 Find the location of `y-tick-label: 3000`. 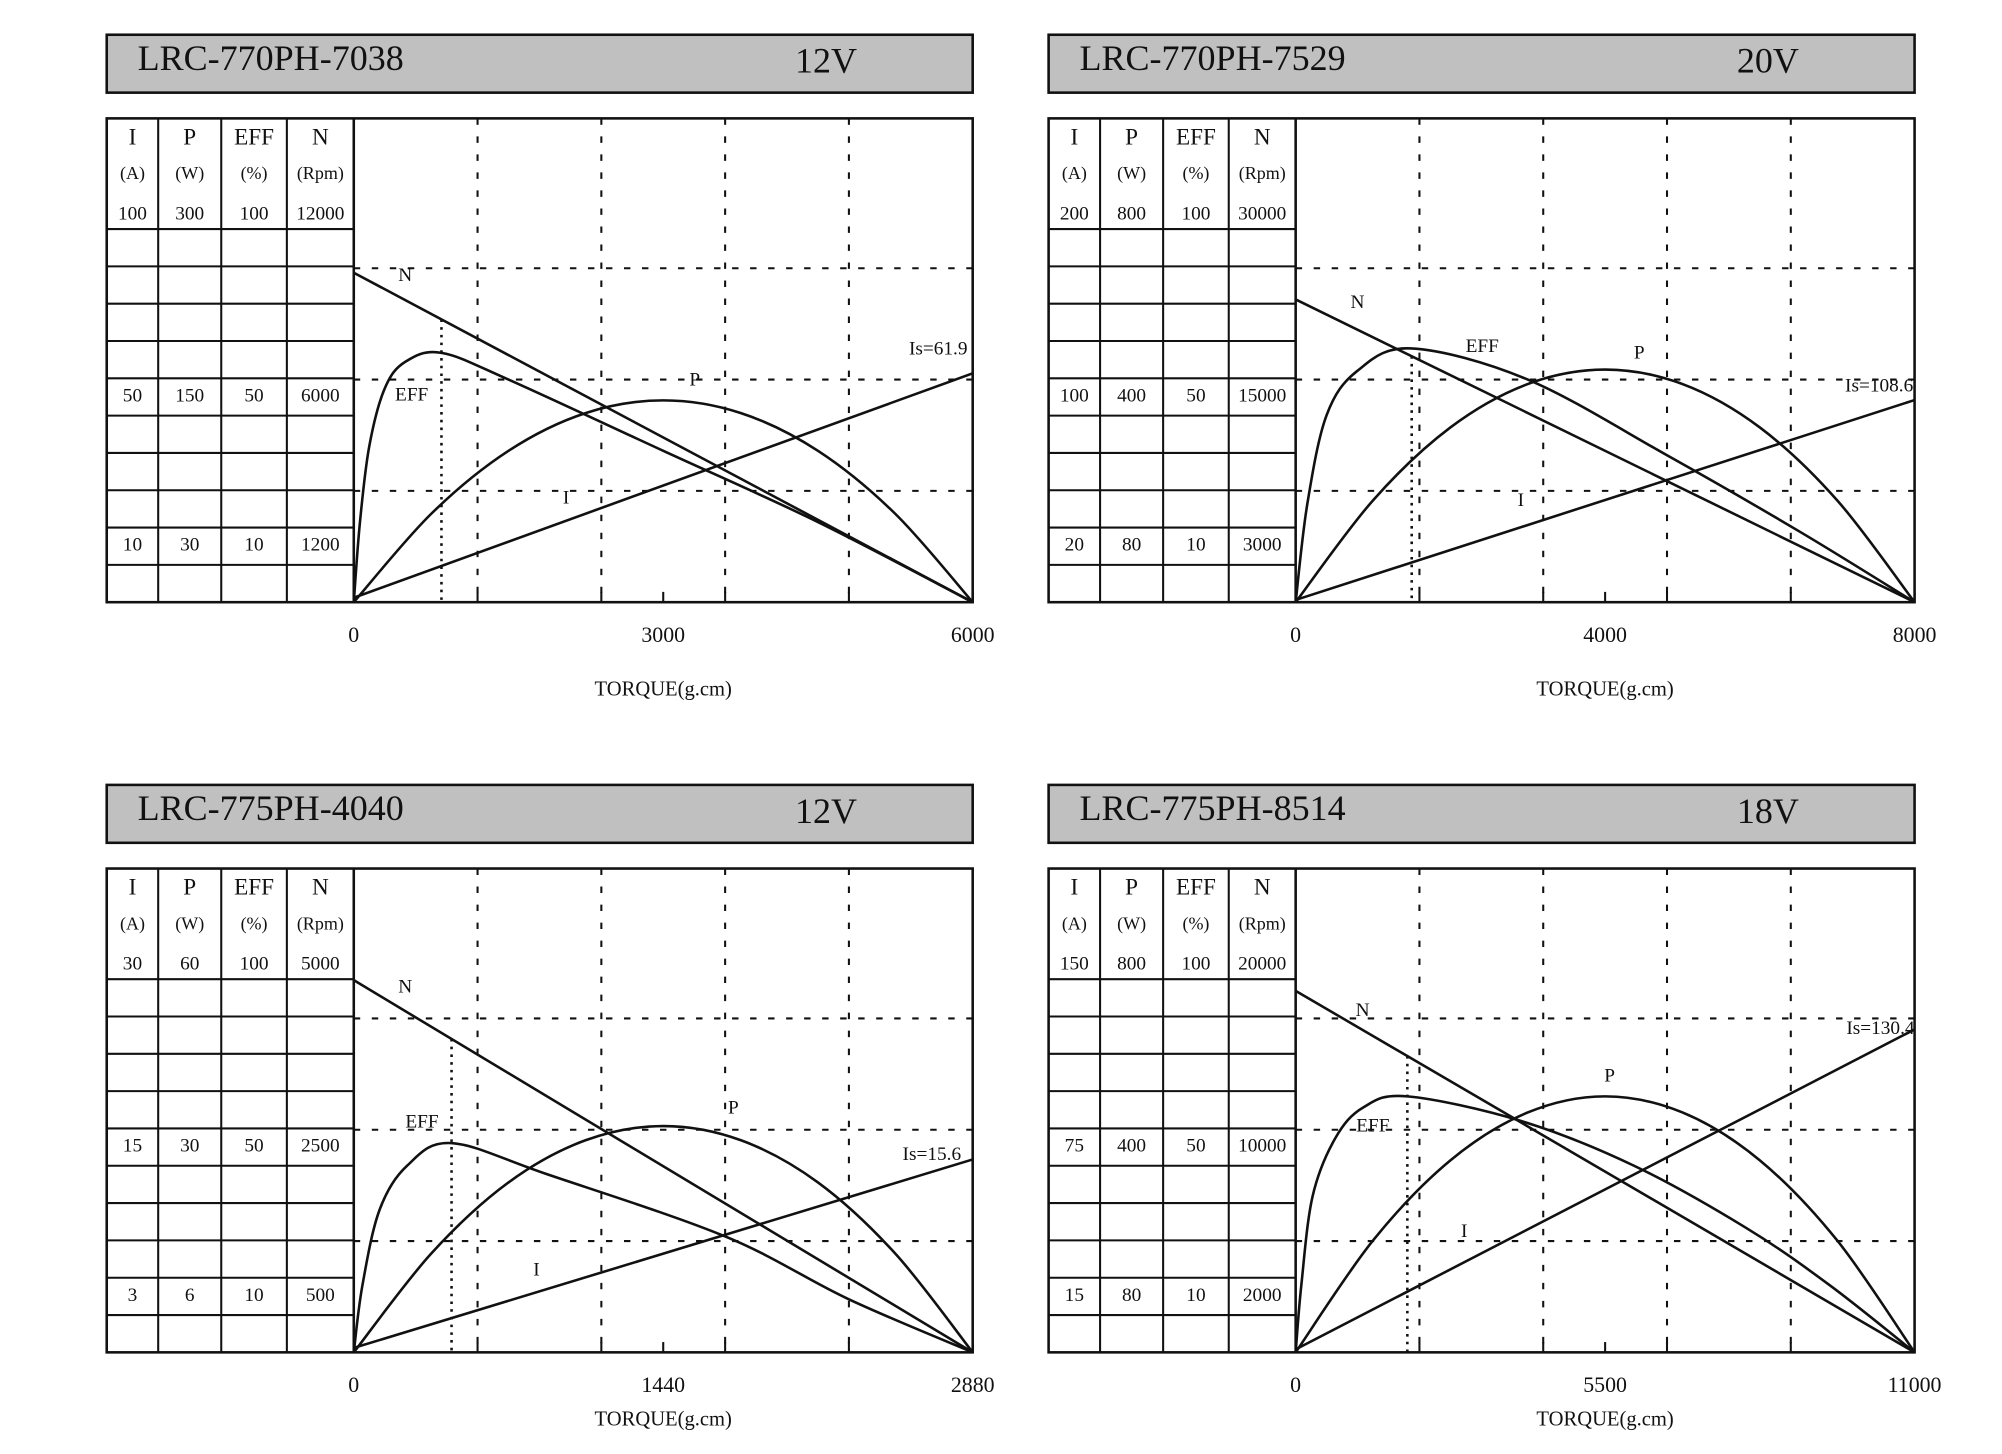

y-tick-label: 3000 is located at coordinates (1262, 545).